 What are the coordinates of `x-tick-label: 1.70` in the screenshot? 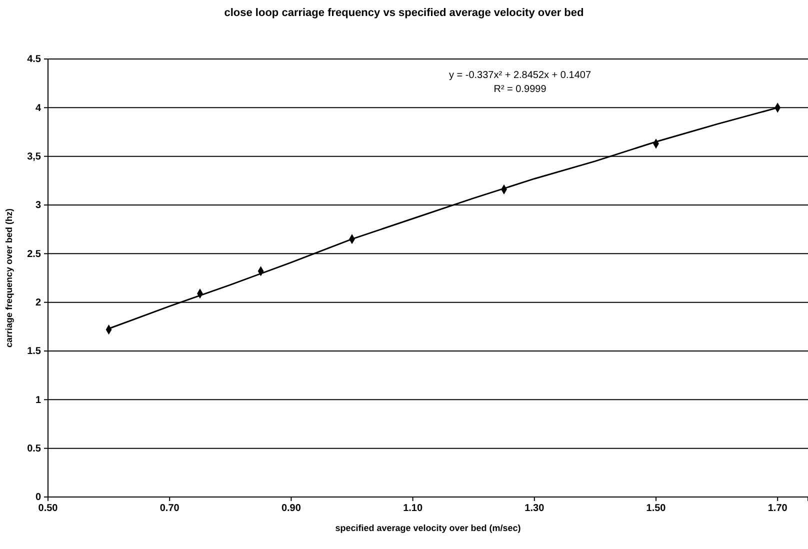 It's located at (778, 508).